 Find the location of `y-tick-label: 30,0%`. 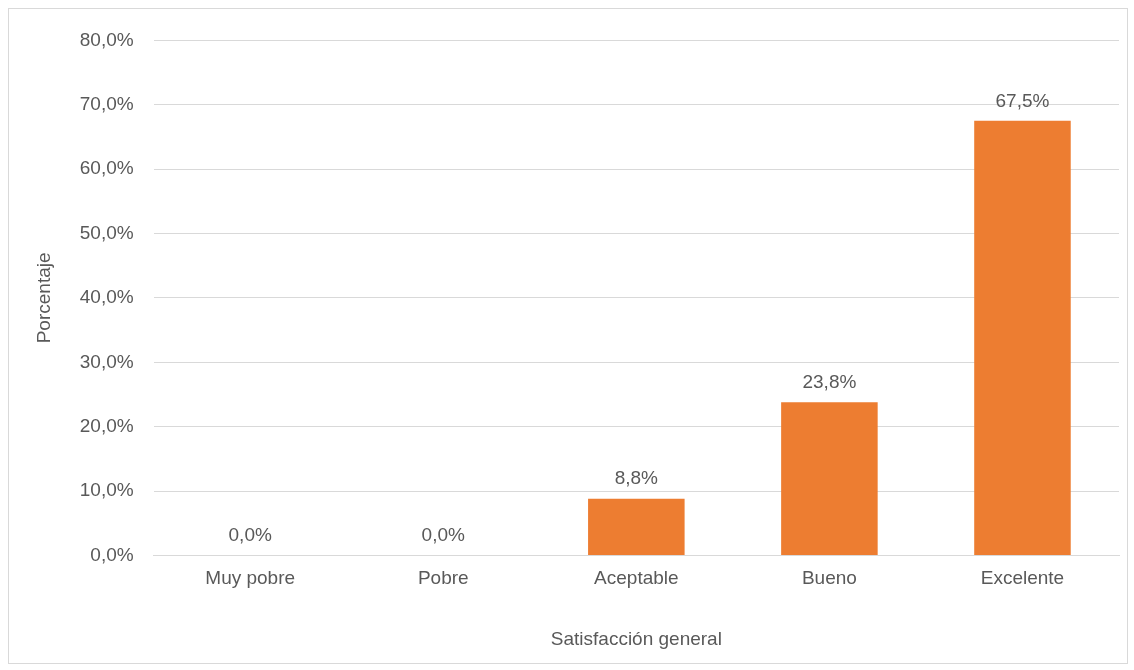

y-tick-label: 30,0% is located at coordinates (106, 361).